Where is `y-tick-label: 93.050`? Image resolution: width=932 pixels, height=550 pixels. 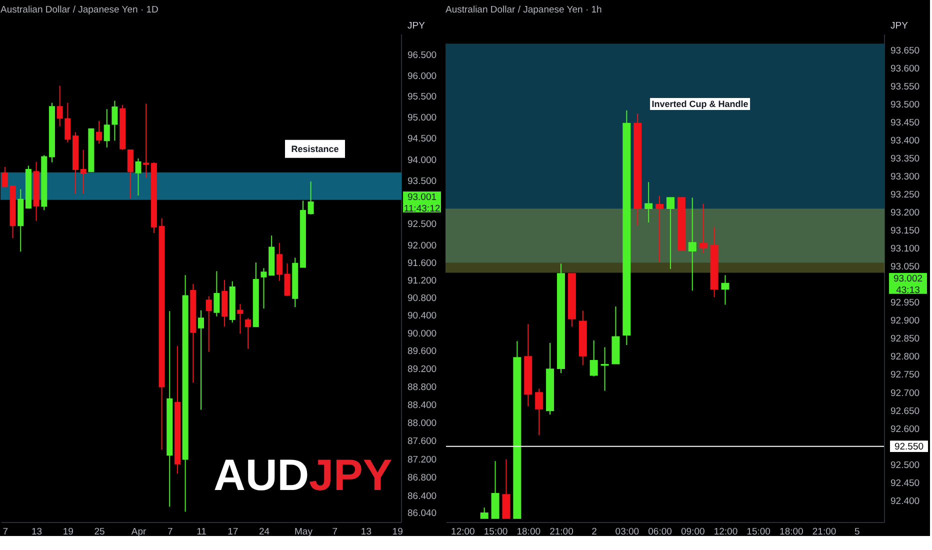 y-tick-label: 93.050 is located at coordinates (905, 267).